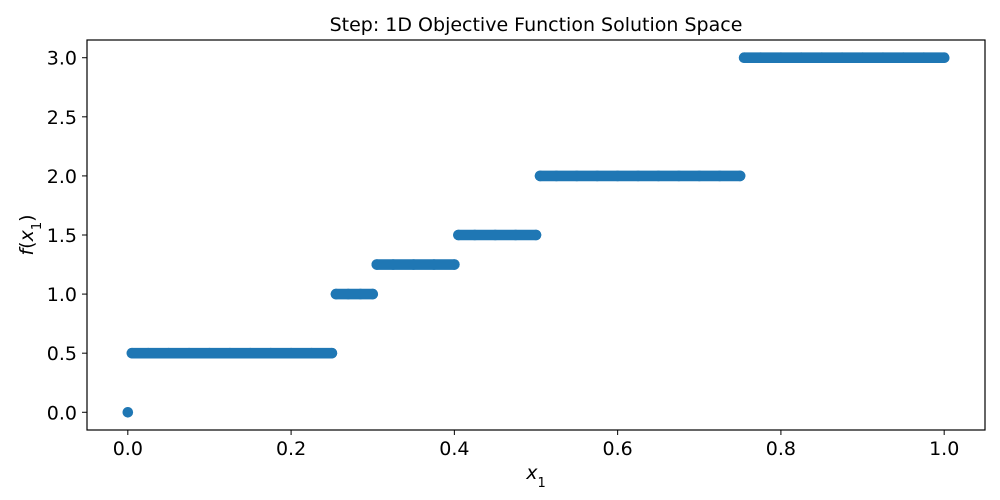  I want to click on y-tick-label-3: 1.5, so click(62, 236).